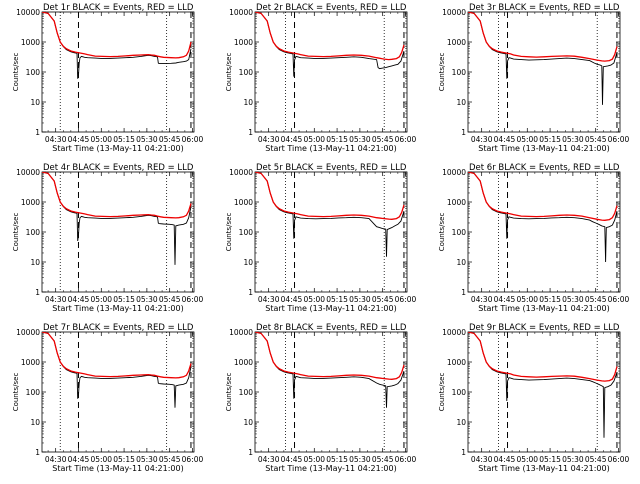 This screenshot has width=640, height=484. What do you see at coordinates (331, 168) in the screenshot?
I see `panel-title: Det 5r BLACK = Events, RED = LLD` at bounding box center [331, 168].